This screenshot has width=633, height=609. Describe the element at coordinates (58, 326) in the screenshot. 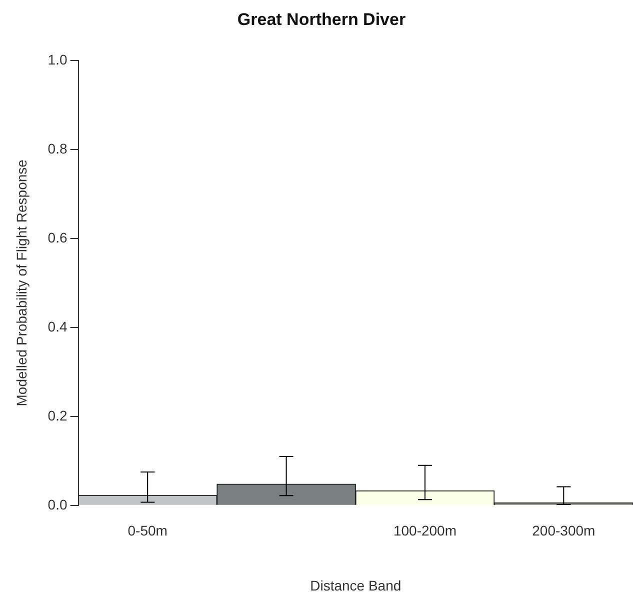

I see `y-tick-label: 0.4` at that location.